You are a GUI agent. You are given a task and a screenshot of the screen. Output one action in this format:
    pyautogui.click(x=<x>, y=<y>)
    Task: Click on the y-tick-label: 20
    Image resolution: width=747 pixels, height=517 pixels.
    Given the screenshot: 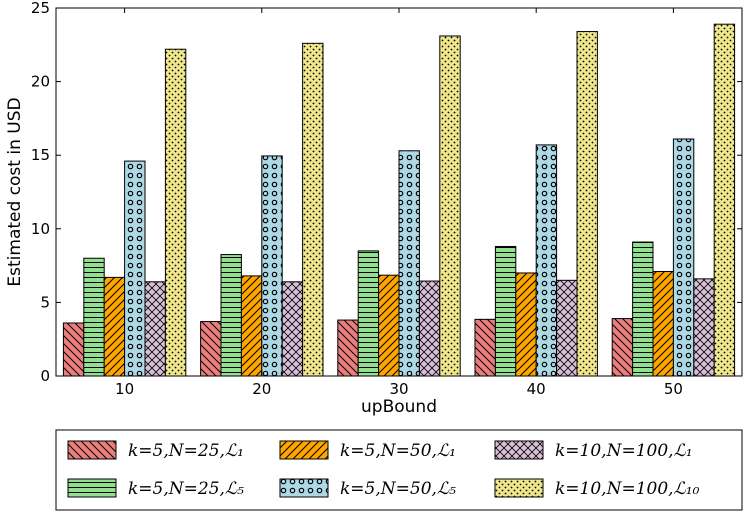 What is the action you would take?
    pyautogui.click(x=40, y=82)
    